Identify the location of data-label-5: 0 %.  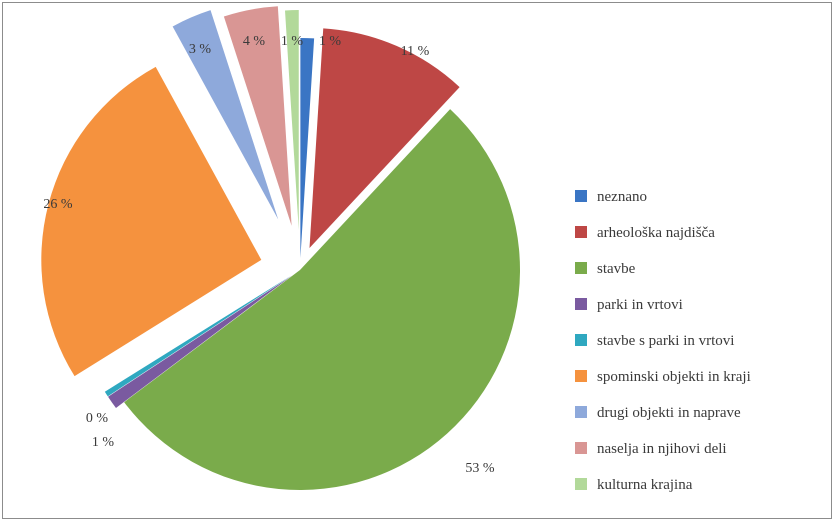
(97, 418).